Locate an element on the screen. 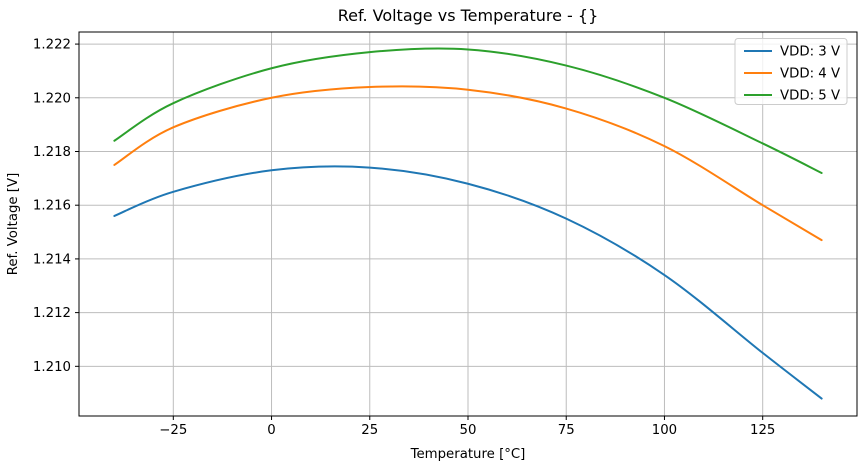 The image size is (864, 470). x-tick-label: 100 is located at coordinates (664, 430).